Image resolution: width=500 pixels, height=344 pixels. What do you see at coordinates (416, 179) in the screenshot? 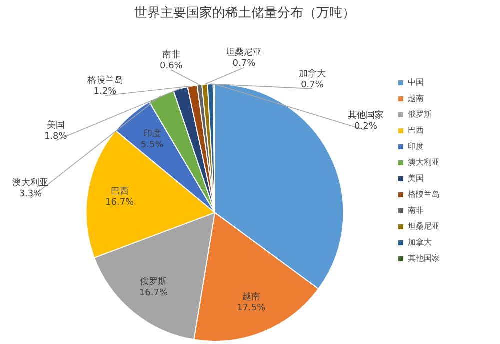
I see `legend-label: 美国` at bounding box center [416, 179].